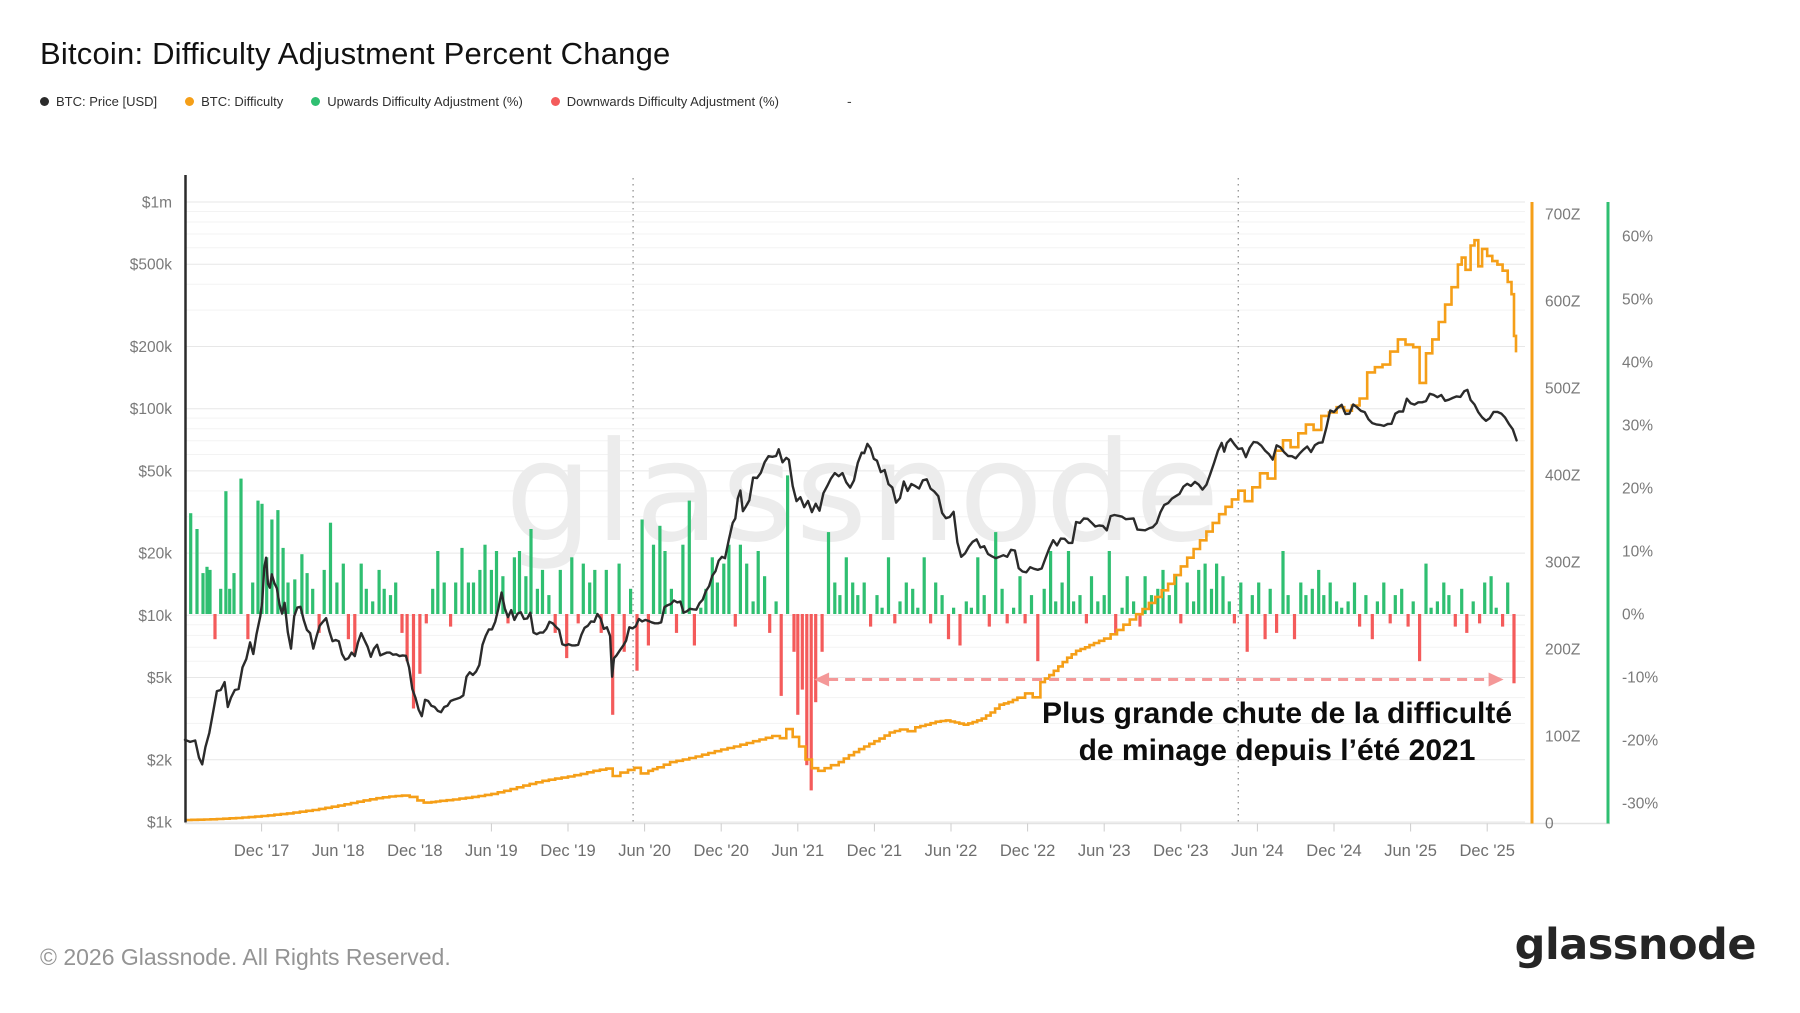 The width and height of the screenshot is (1800, 1013). What do you see at coordinates (245, 957) in the screenshot?
I see `copyright-text: © 2026 Glassnode. All Rights Reserved.` at bounding box center [245, 957].